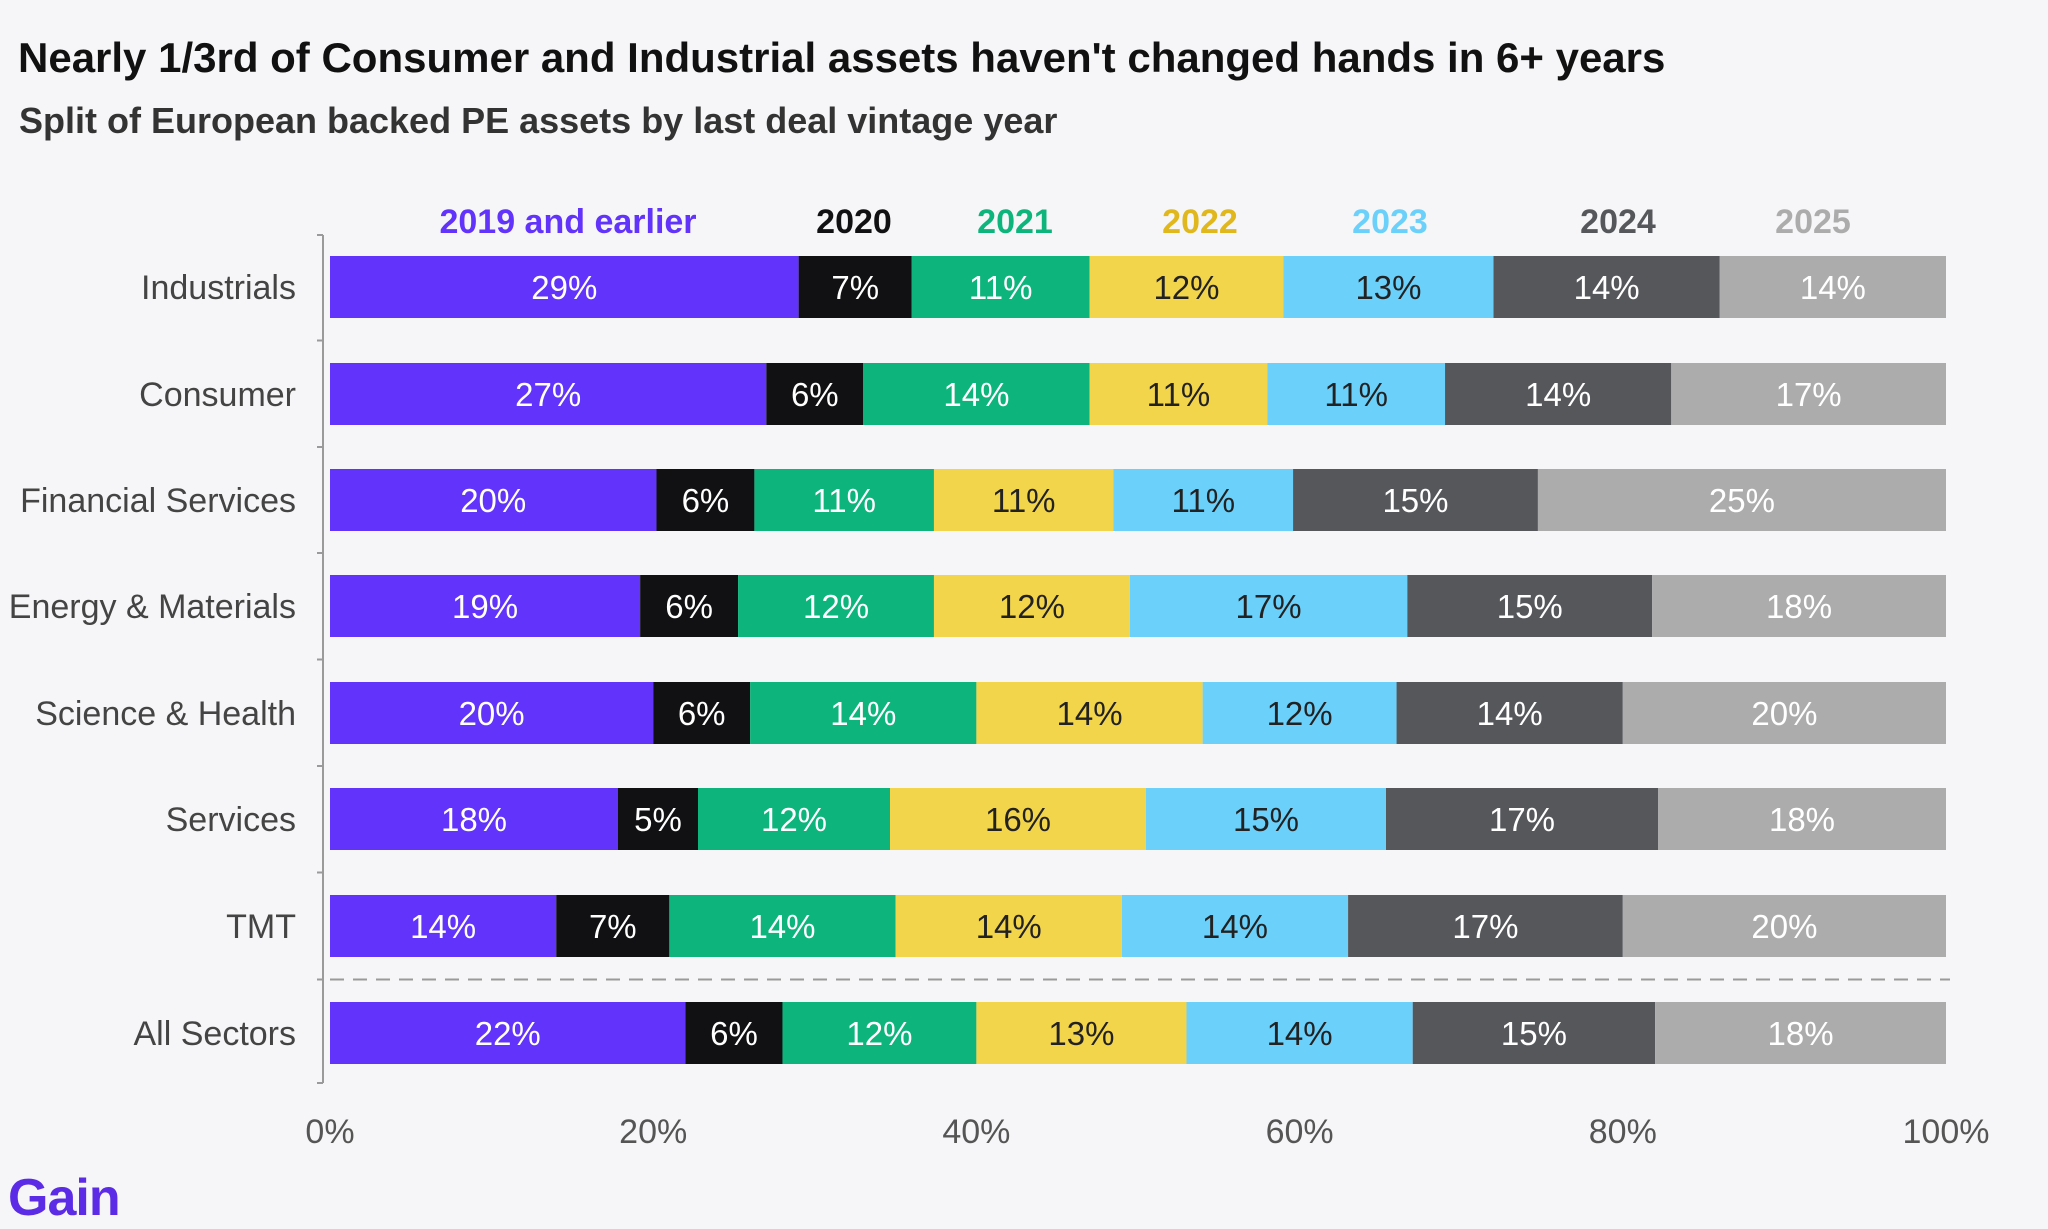  I want to click on bar-science-and-health-2021, so click(863, 713).